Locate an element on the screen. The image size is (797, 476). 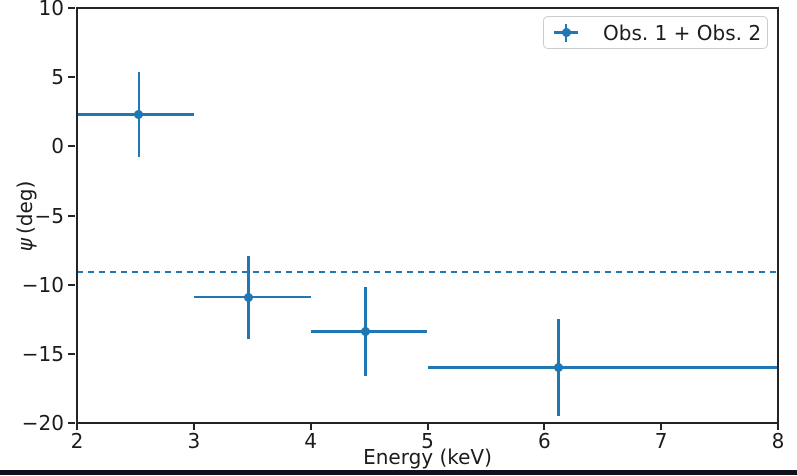
y-axis-unit: (deg) is located at coordinates (25, 207).